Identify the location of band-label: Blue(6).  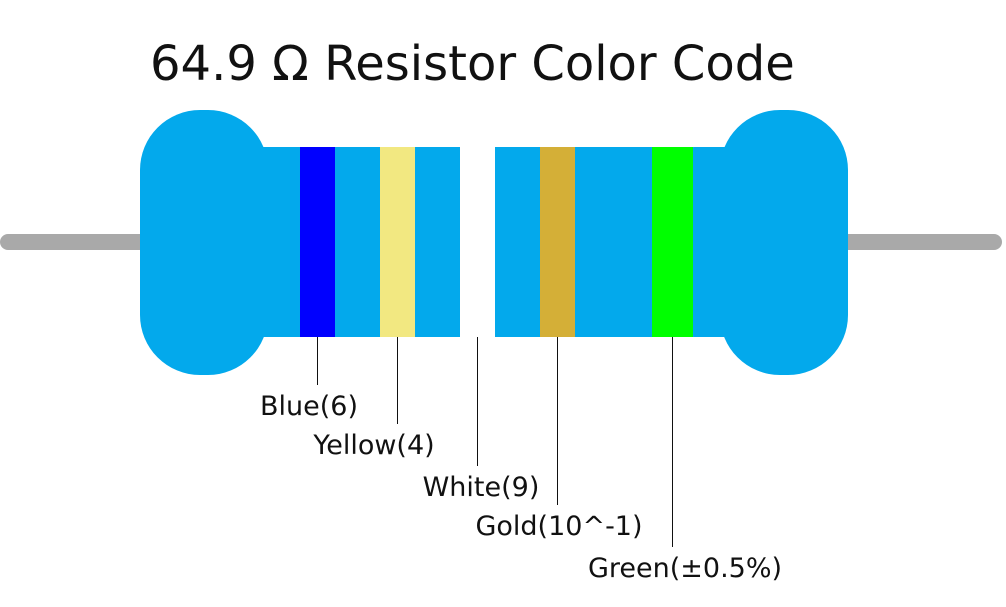
(309, 406).